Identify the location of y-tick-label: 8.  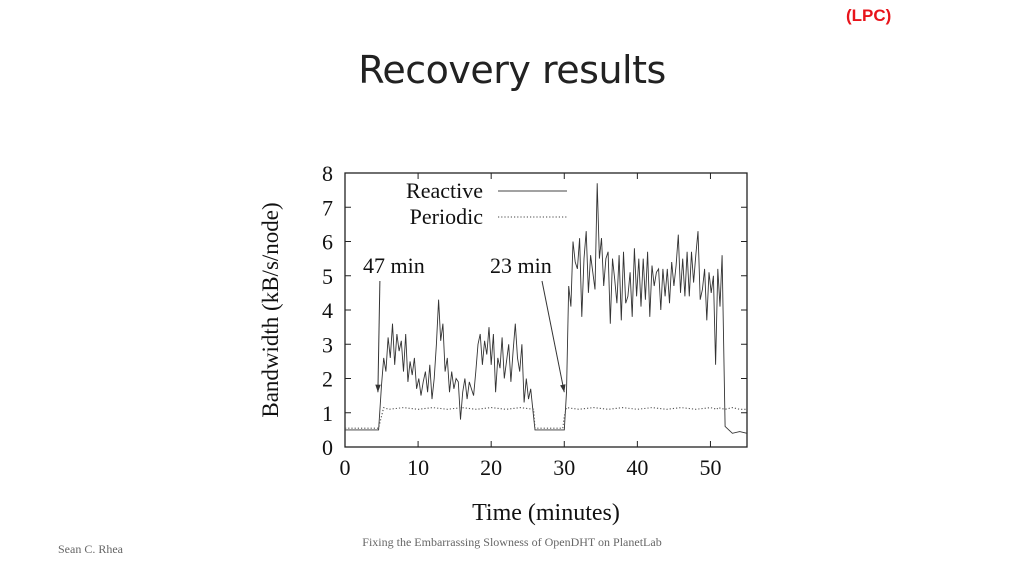
(327, 173).